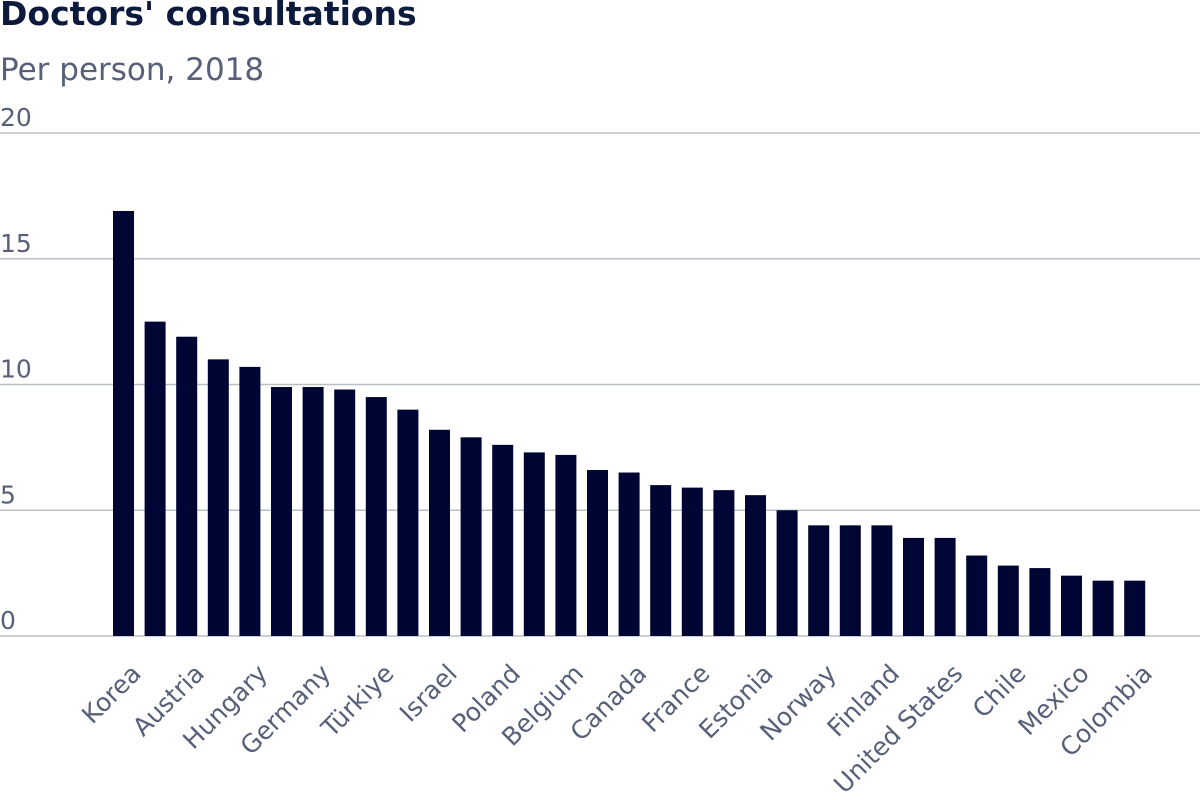  Describe the element at coordinates (8, 620) in the screenshot. I see `y-tick-label: 0` at that location.